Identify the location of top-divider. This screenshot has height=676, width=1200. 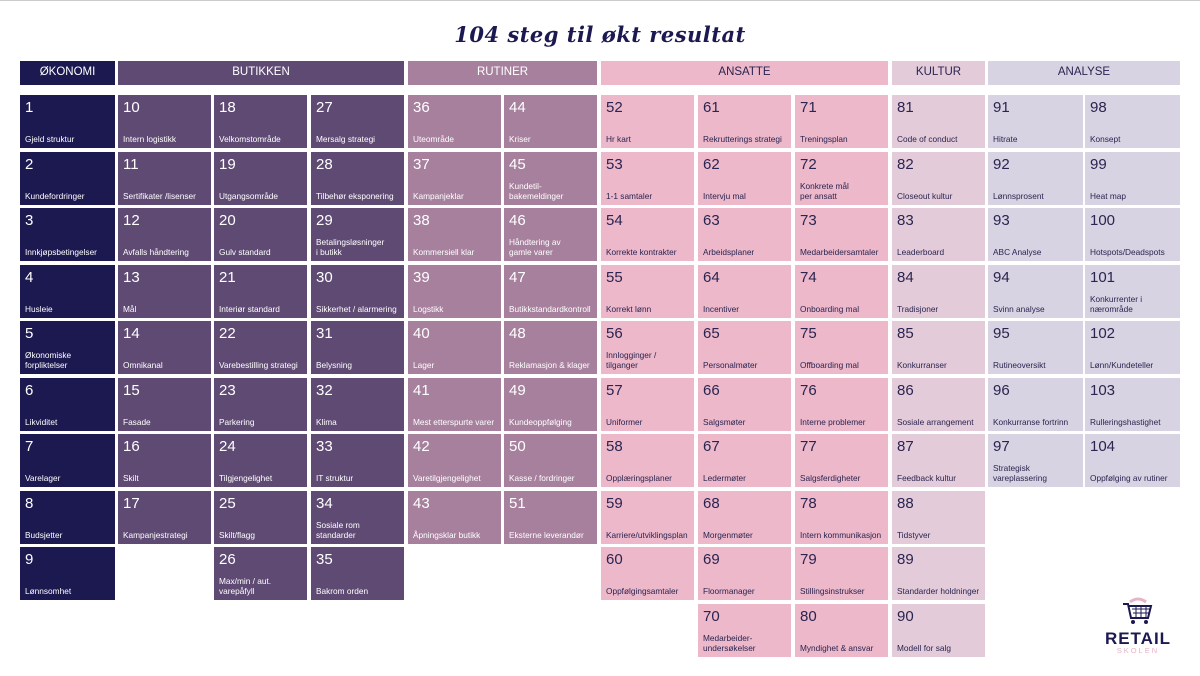
(600, 0).